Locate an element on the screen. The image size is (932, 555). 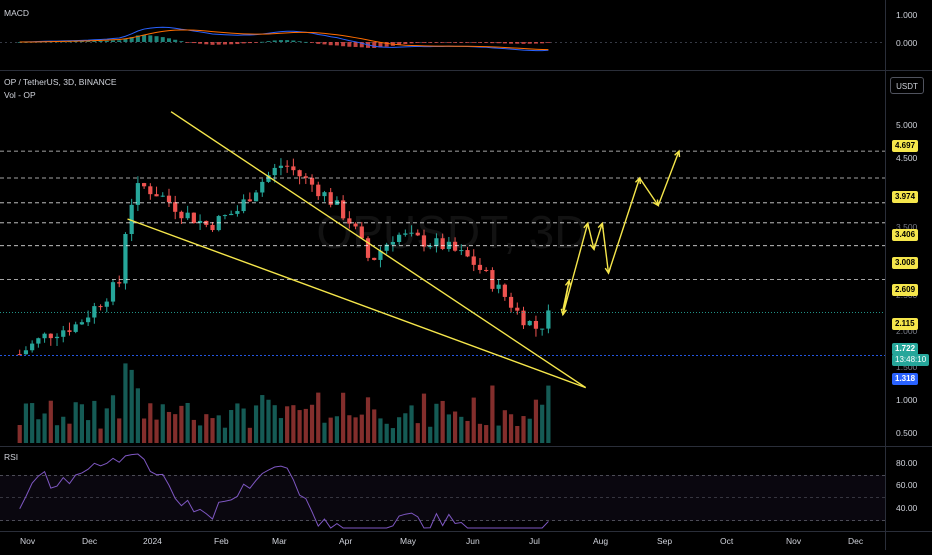
rsi-tick: 80.00 is located at coordinates (907, 463).